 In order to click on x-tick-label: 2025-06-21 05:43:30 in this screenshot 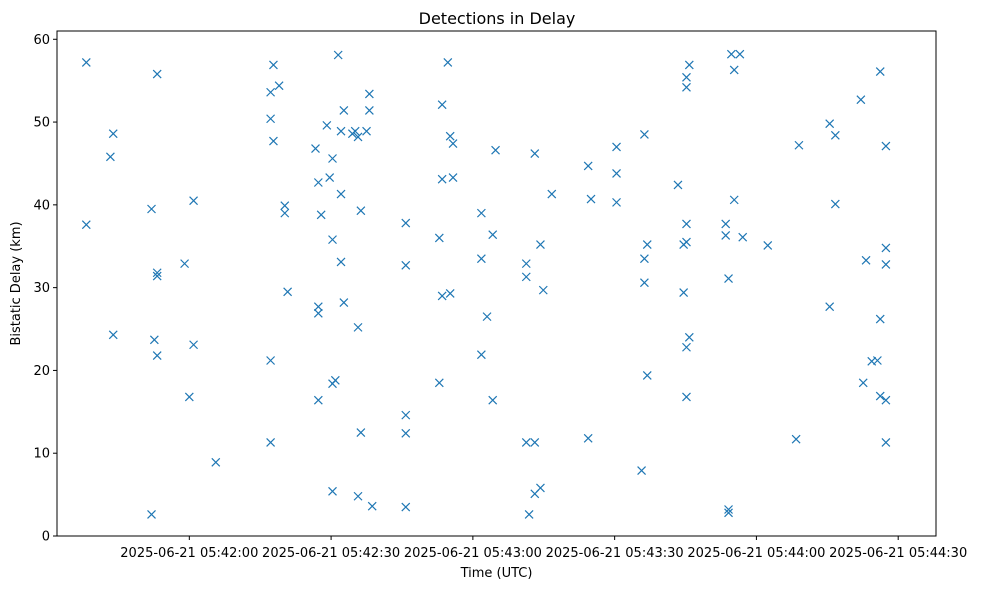, I will do `click(615, 553)`.